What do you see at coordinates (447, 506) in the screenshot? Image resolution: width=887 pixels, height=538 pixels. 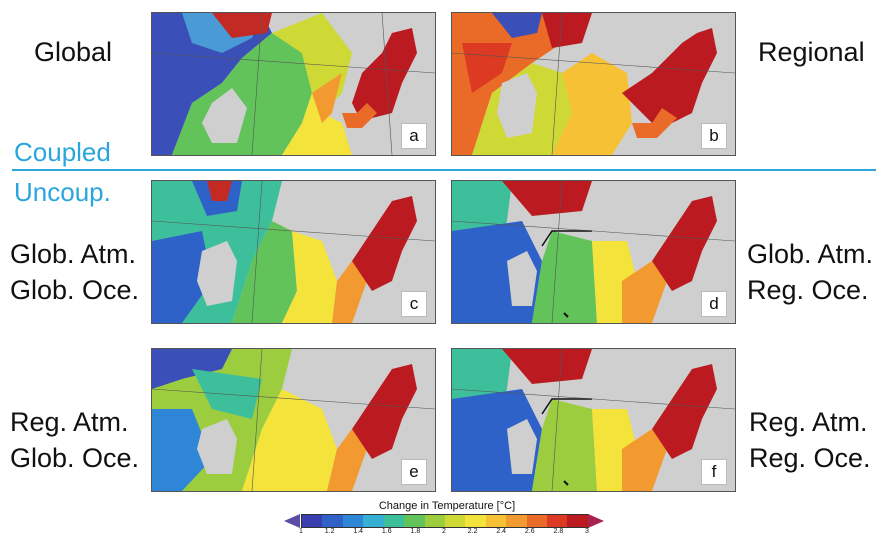 I see `colorbar-title: Change in Temperature [°C]` at bounding box center [447, 506].